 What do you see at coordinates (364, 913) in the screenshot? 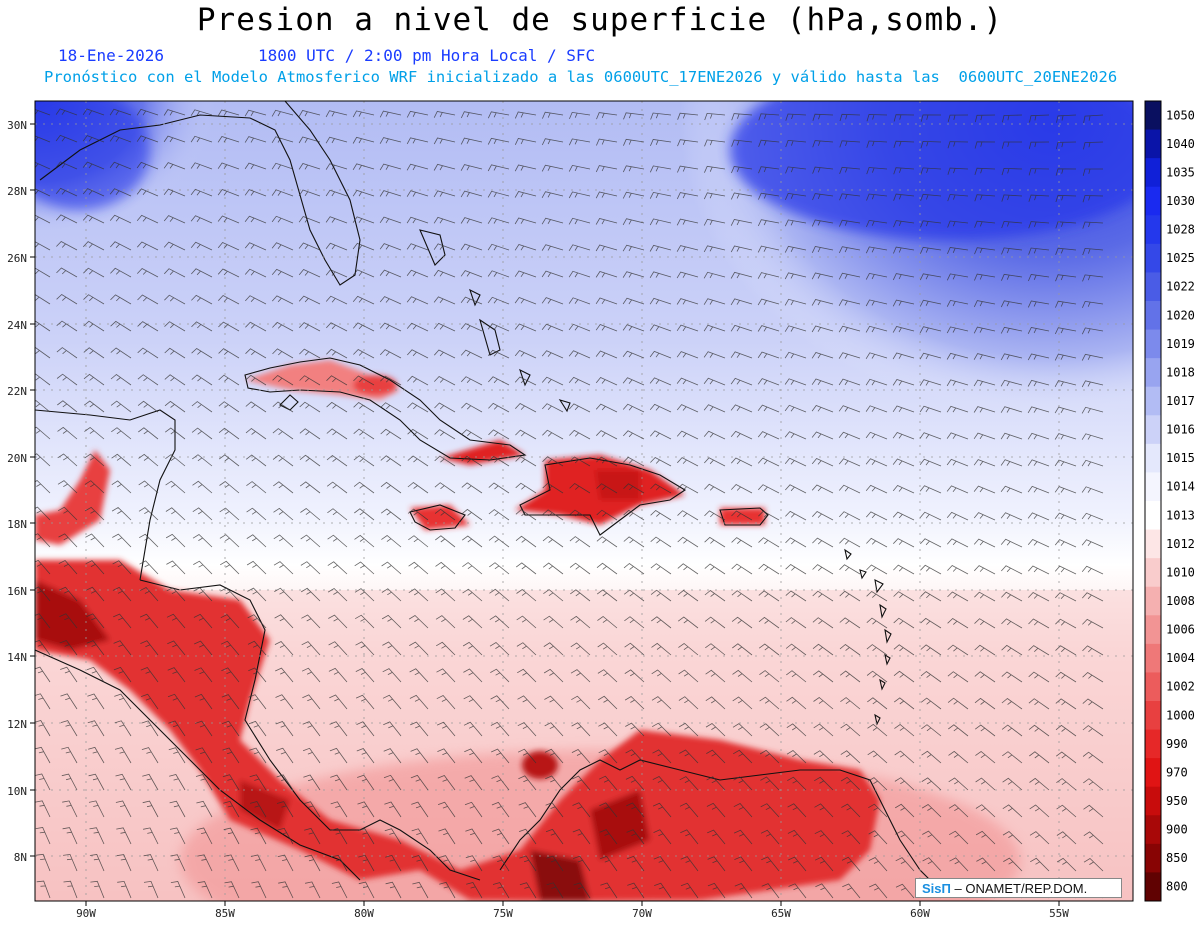
I see `lon-label: 80W` at bounding box center [364, 913].